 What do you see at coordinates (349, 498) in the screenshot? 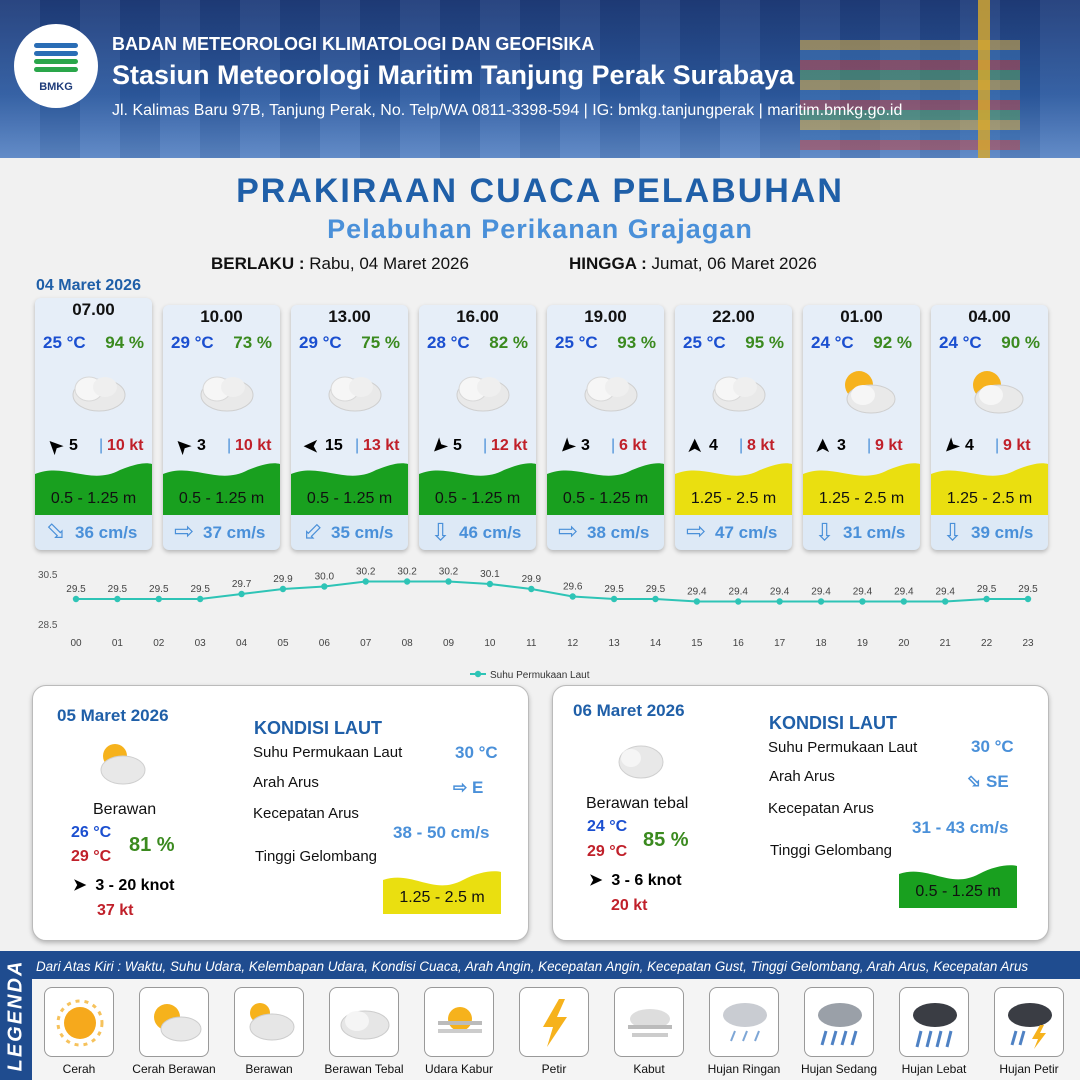
I see `wave-height: 0.5 - 1.25 m` at bounding box center [349, 498].